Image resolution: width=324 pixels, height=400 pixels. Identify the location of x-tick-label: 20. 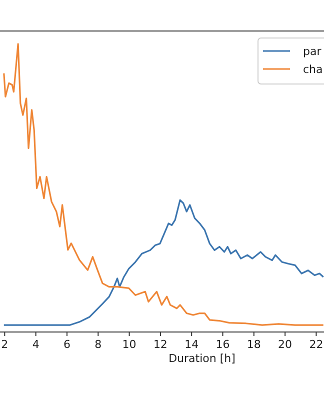
(285, 344).